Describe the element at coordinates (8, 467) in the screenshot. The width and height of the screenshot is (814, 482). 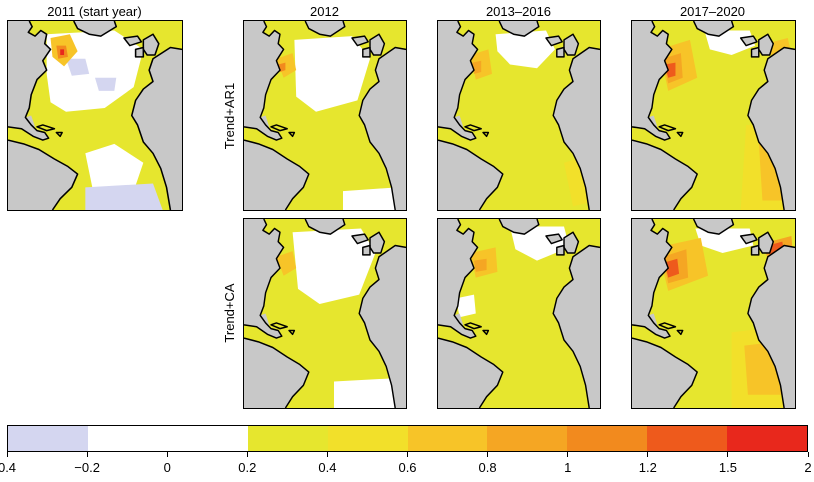
I see `colorbar-tick-label: 0.4` at that location.